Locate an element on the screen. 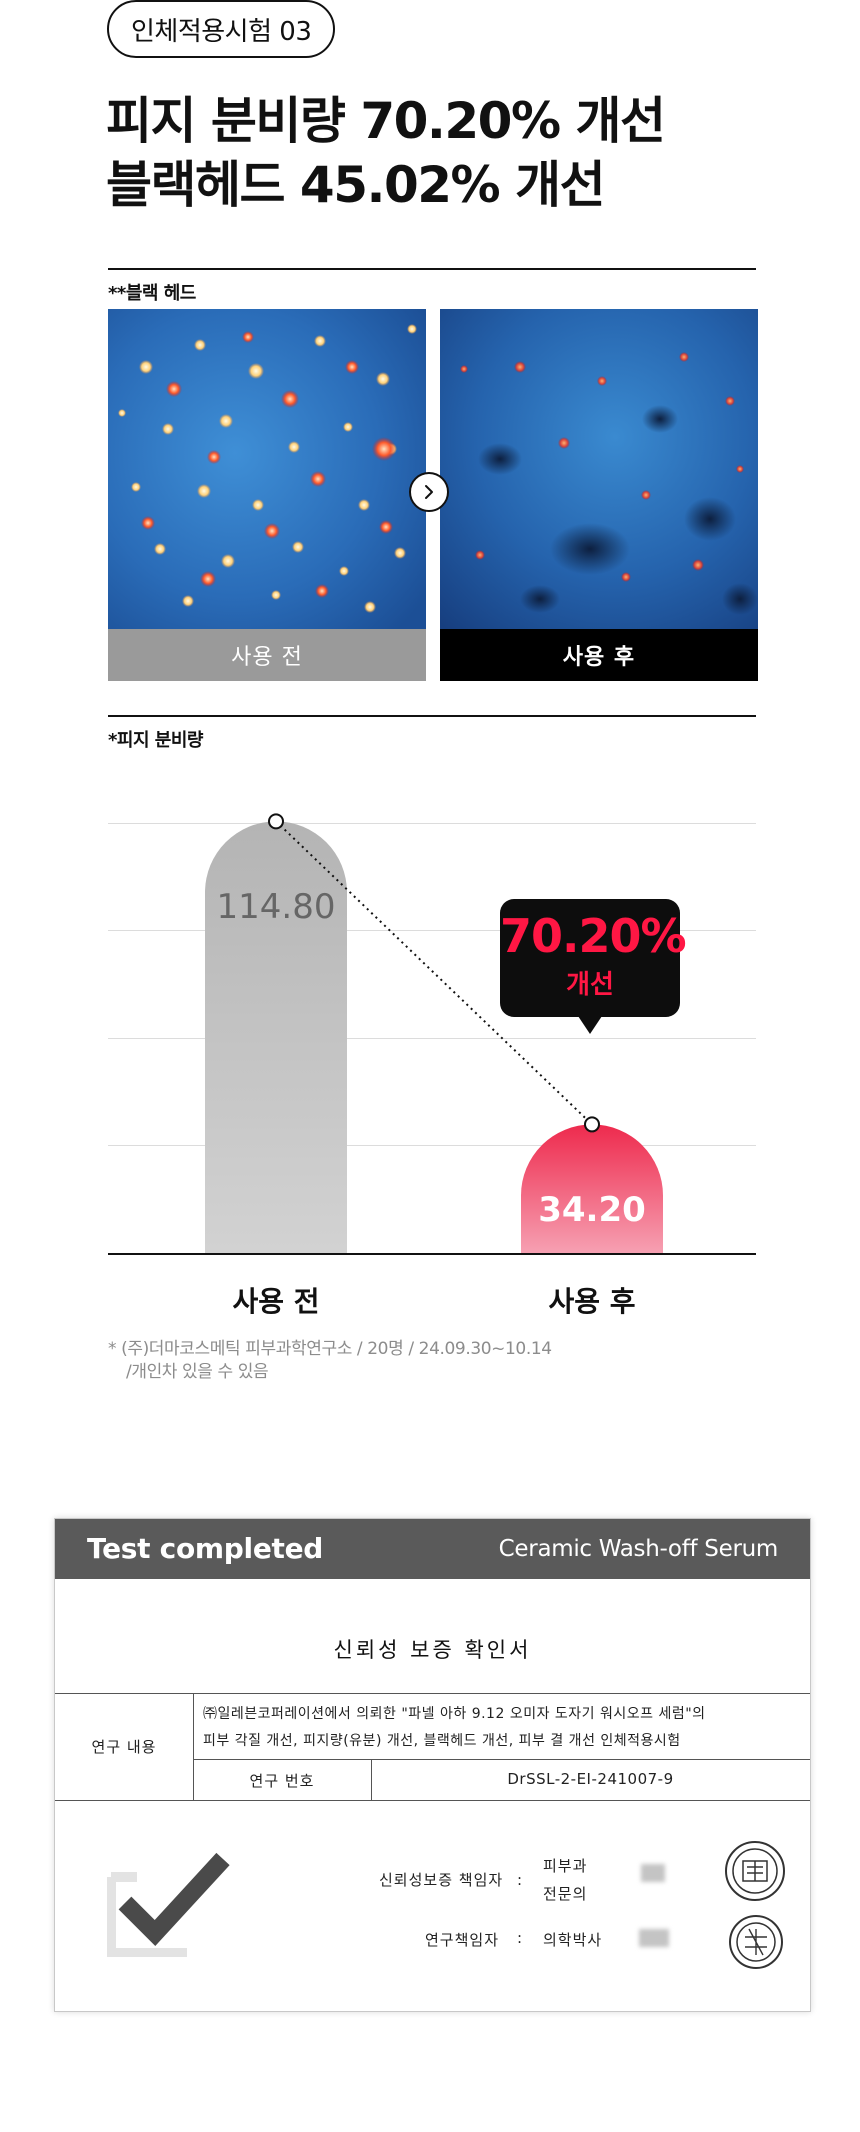  sebum-label: *피지 분비량 is located at coordinates (155, 740).